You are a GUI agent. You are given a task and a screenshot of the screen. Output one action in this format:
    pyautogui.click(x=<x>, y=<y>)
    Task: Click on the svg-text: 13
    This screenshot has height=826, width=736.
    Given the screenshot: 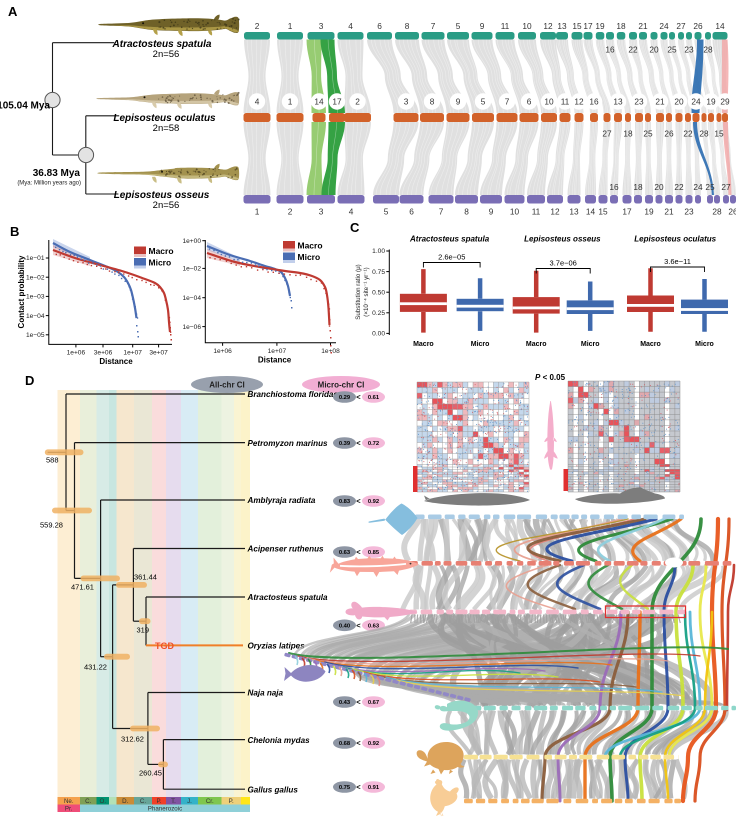 What is the action you would take?
    pyautogui.click(x=618, y=102)
    